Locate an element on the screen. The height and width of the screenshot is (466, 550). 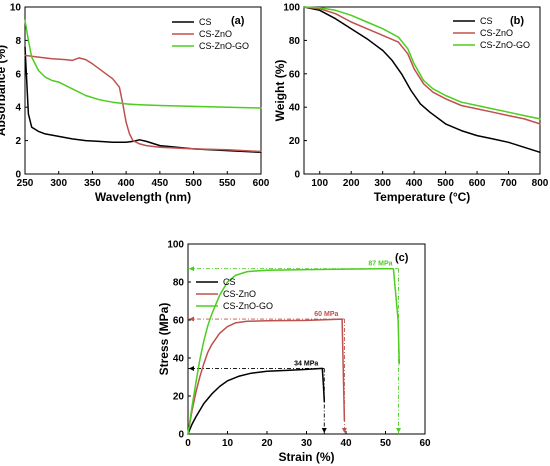
y-tick-label: 6 is located at coordinates (18, 74).